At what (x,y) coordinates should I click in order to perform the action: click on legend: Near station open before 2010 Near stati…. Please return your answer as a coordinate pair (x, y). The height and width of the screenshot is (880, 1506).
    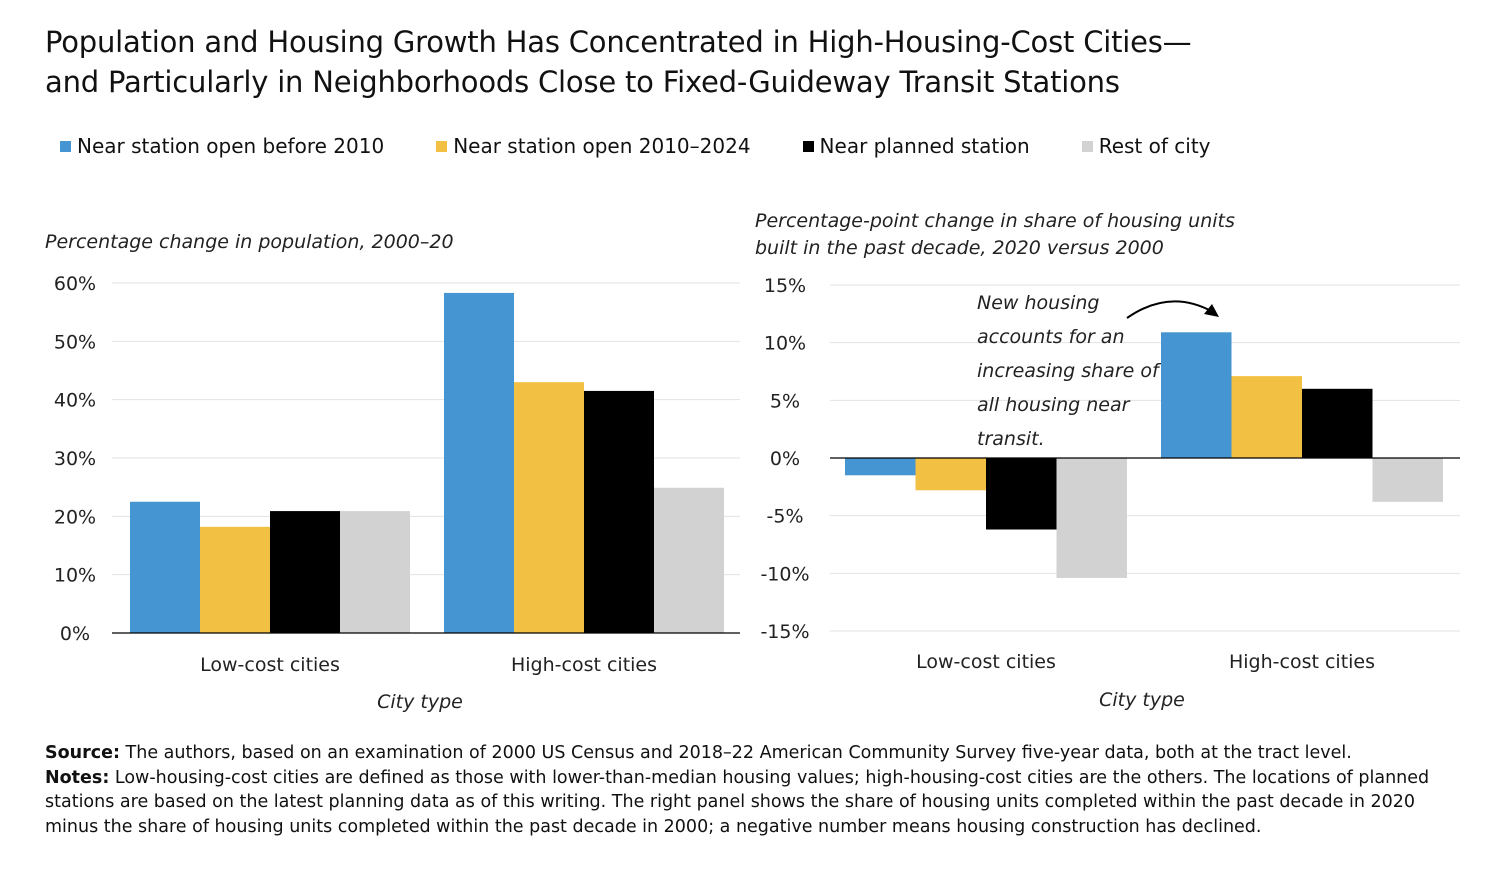
    Looking at the image, I should click on (661, 146).